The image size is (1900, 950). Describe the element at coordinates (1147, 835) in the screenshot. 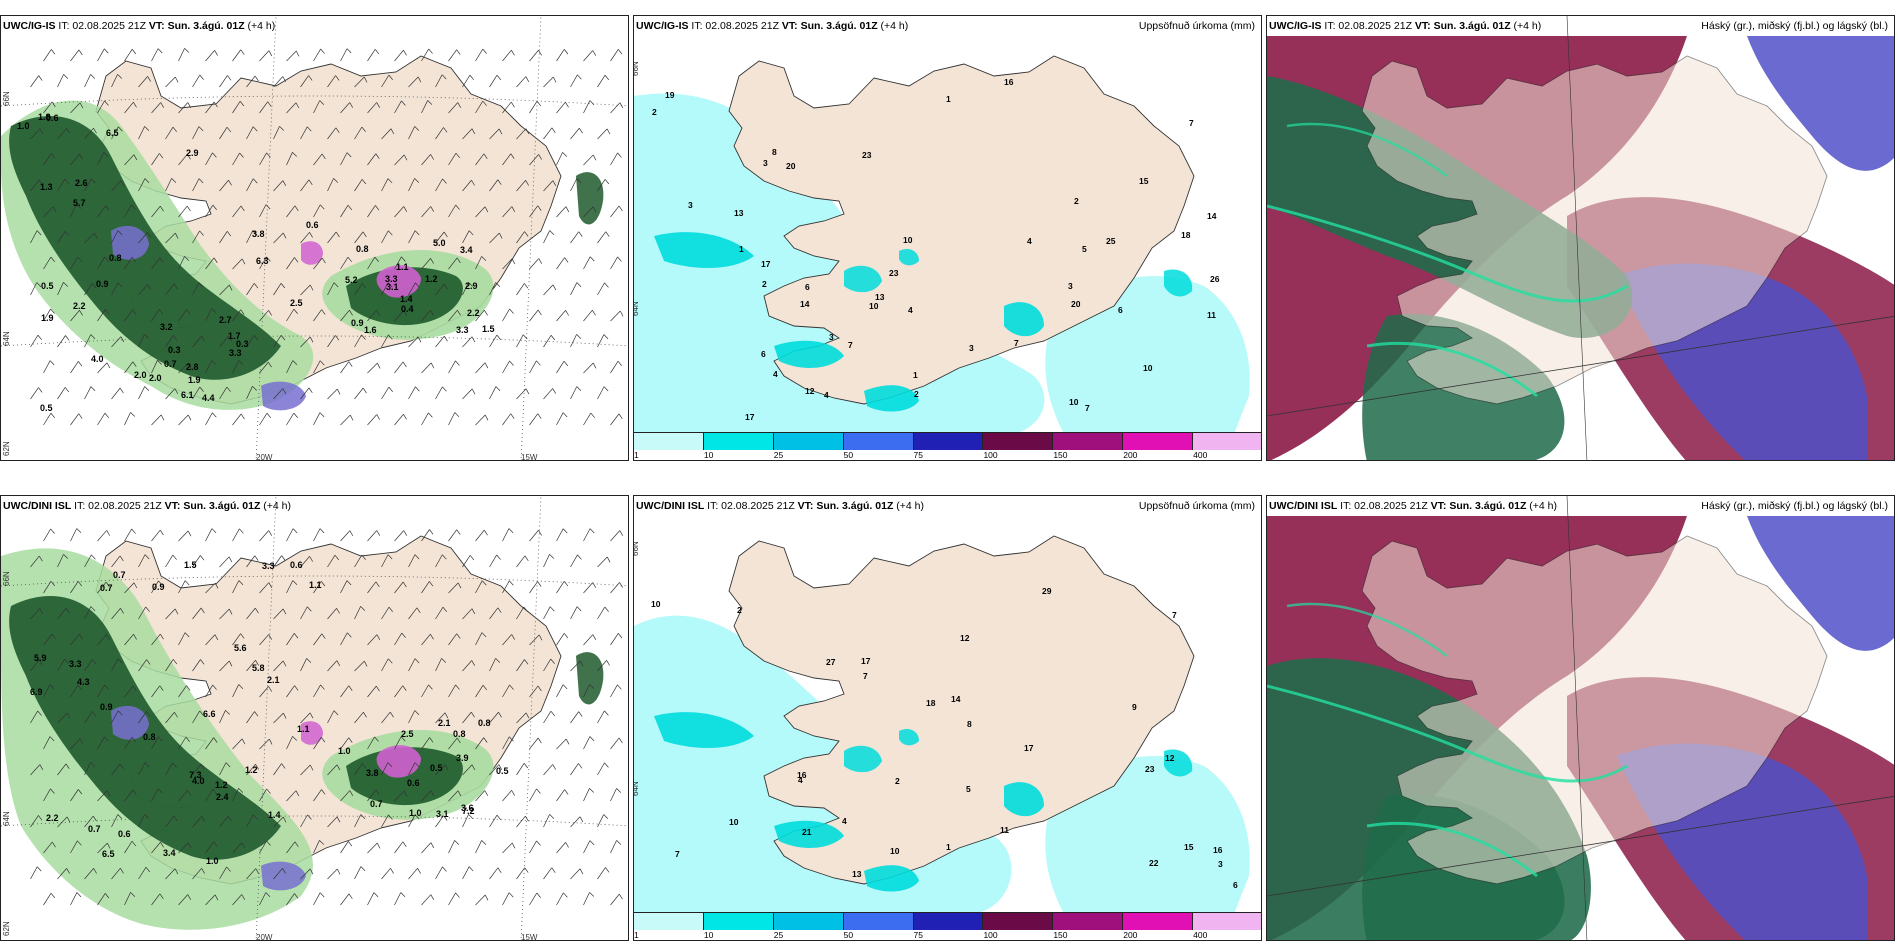

I see `precip-area-sea` at that location.